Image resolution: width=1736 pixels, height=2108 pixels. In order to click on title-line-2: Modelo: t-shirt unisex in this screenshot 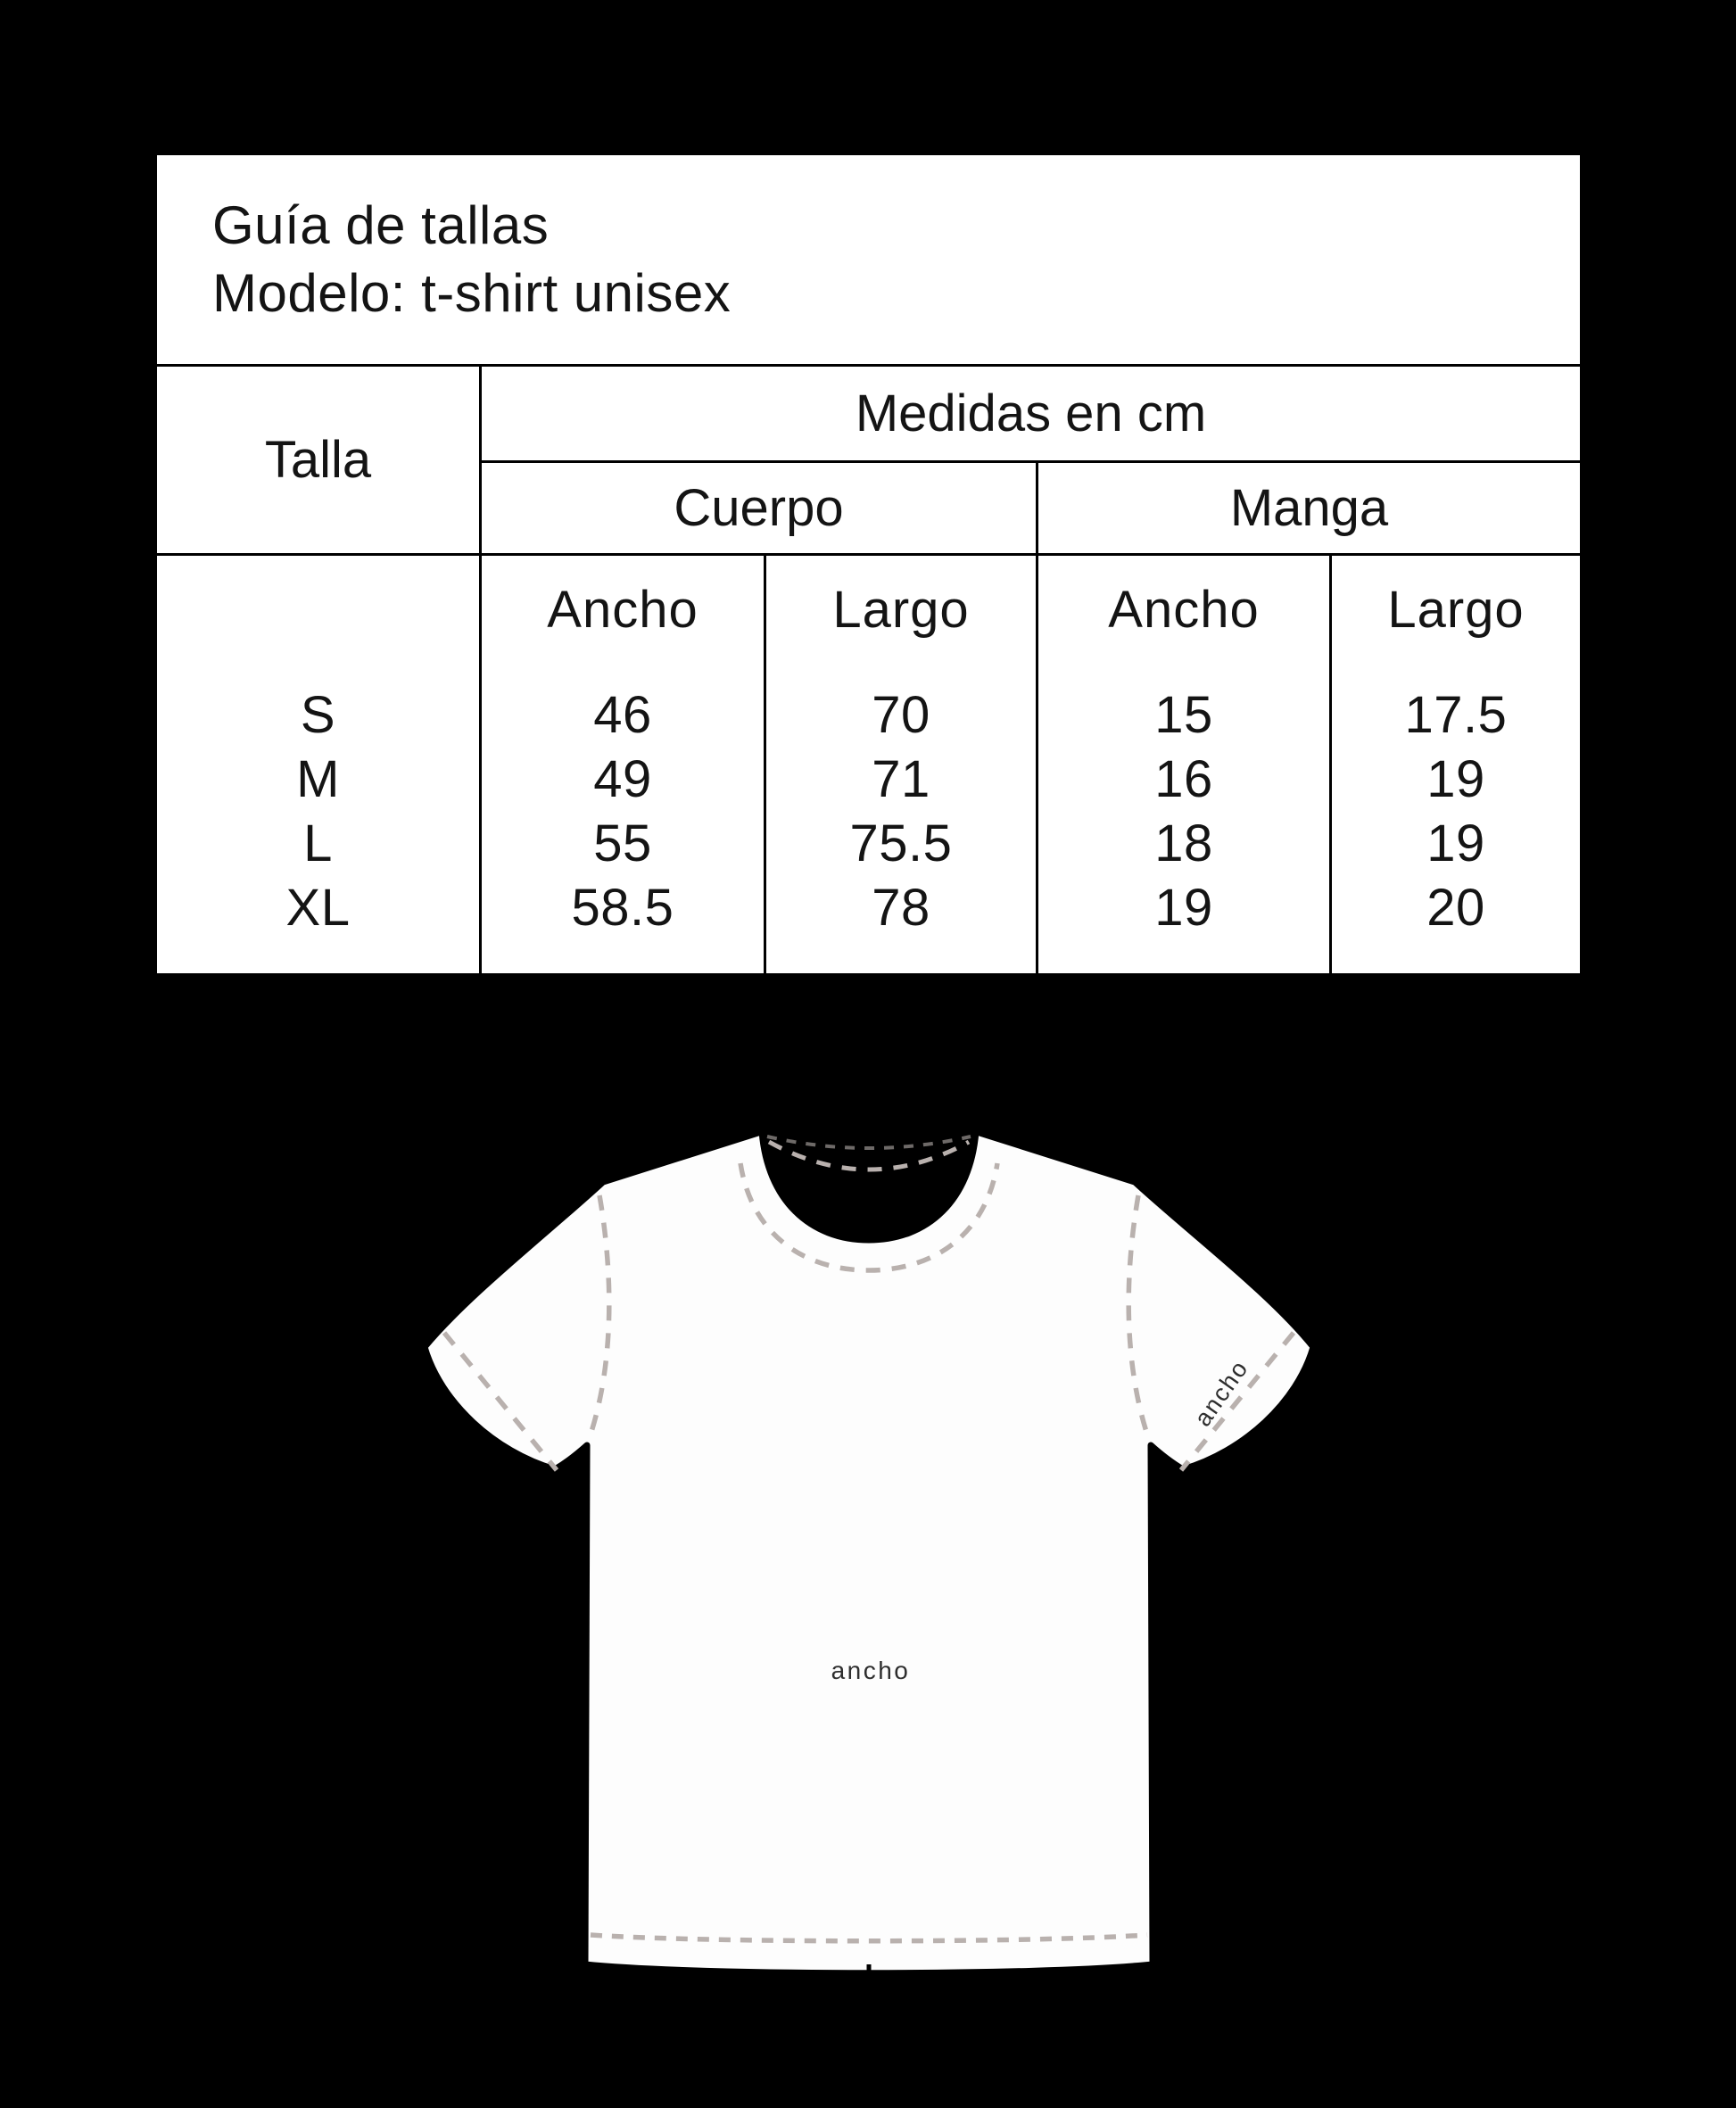, I will do `click(472, 293)`.